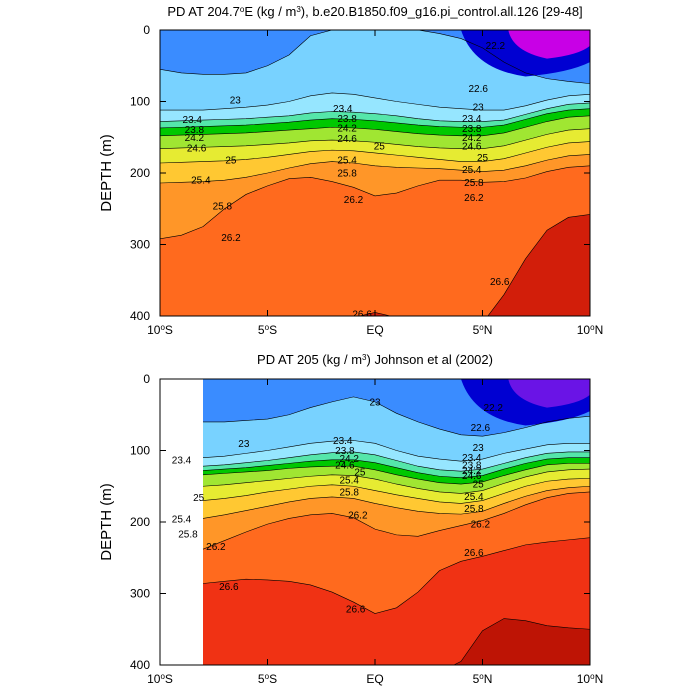 This screenshot has height=700, width=700. What do you see at coordinates (106, 173) in the screenshot?
I see `y-axis-label-1: DEPTH (m)` at bounding box center [106, 173].